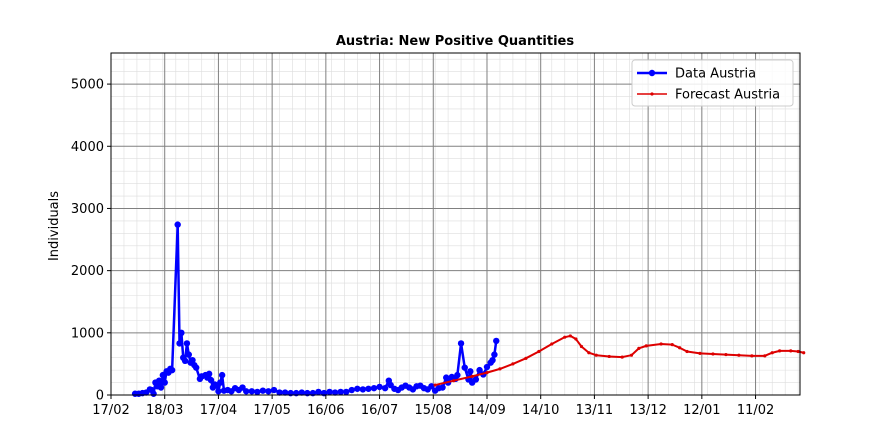  Describe the element at coordinates (110, 410) in the screenshot. I see `x-tick-label: 17/02` at that location.